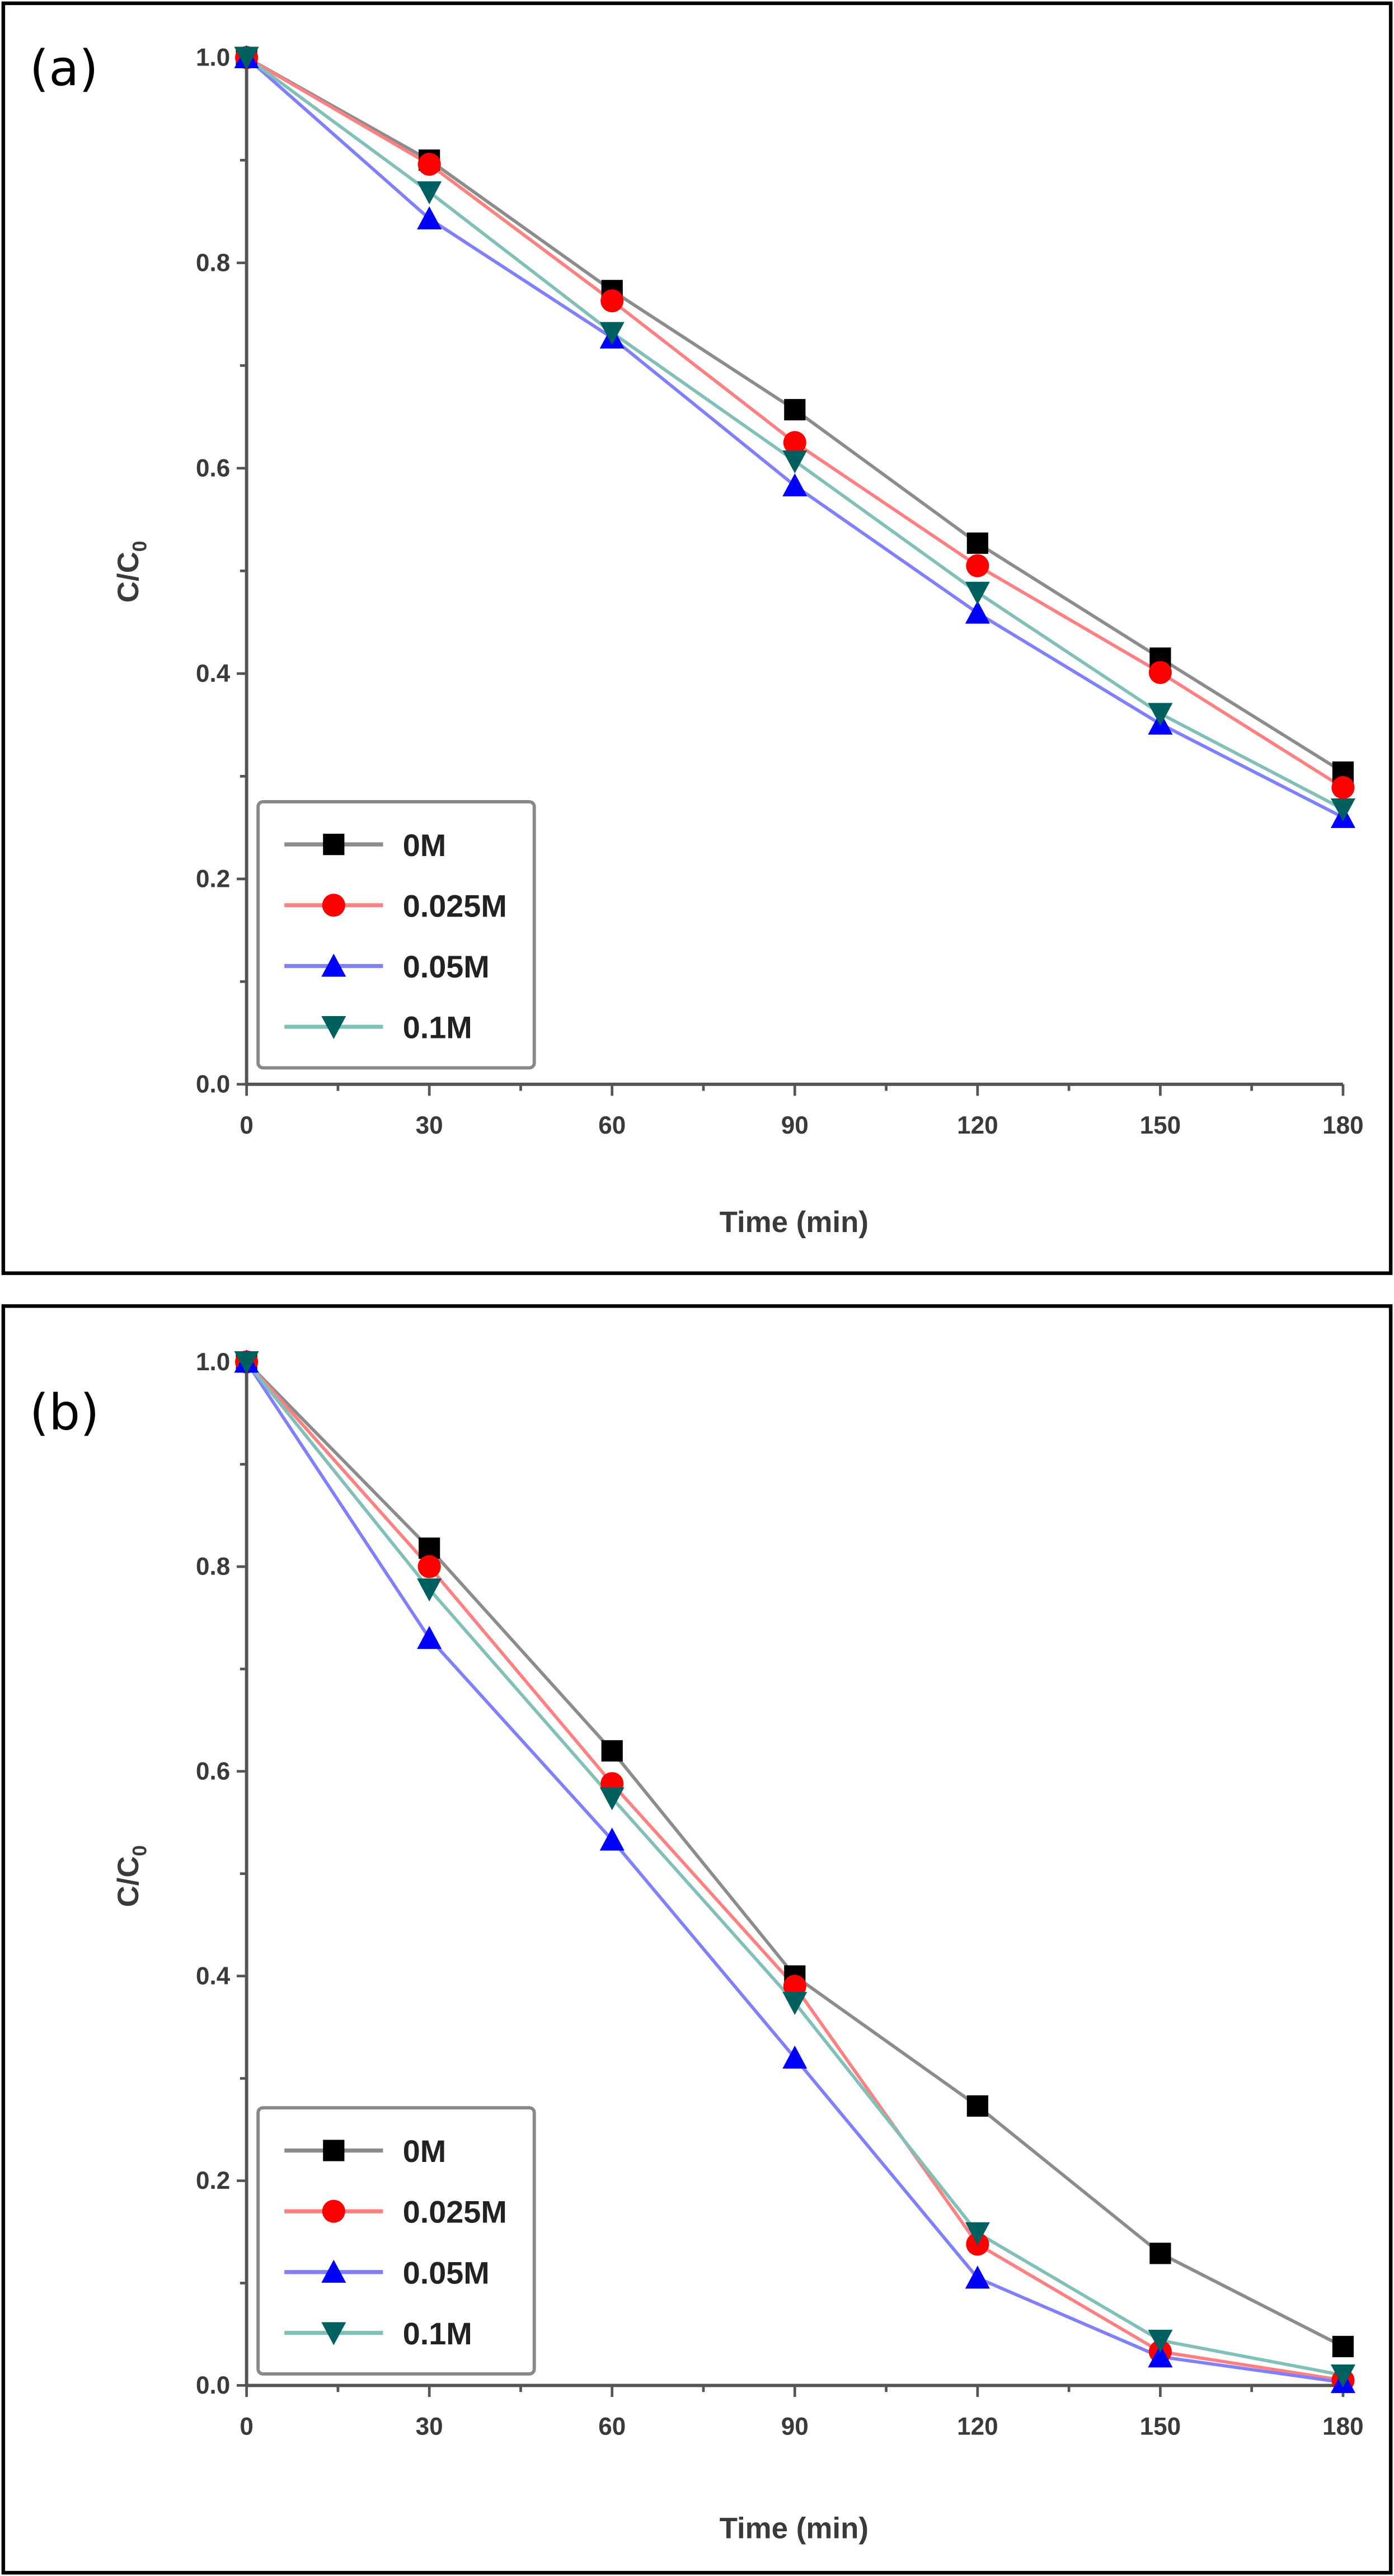  I want to click on panel-a-legend: 0M 0.025M 0.05M 0.1M, so click(396, 935).